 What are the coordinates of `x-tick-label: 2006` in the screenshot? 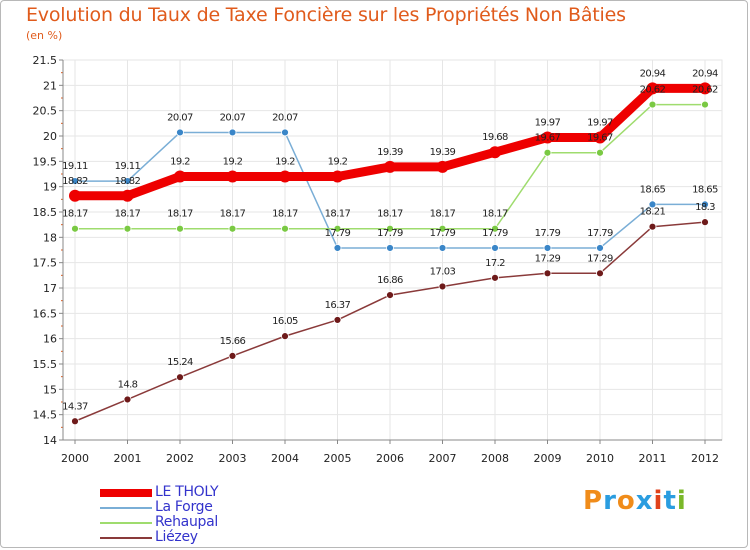 It's located at (390, 458).